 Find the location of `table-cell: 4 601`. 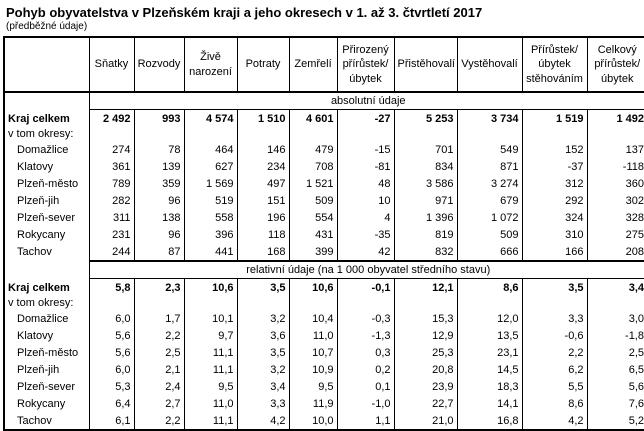

table-cell: 4 601 is located at coordinates (312, 118).